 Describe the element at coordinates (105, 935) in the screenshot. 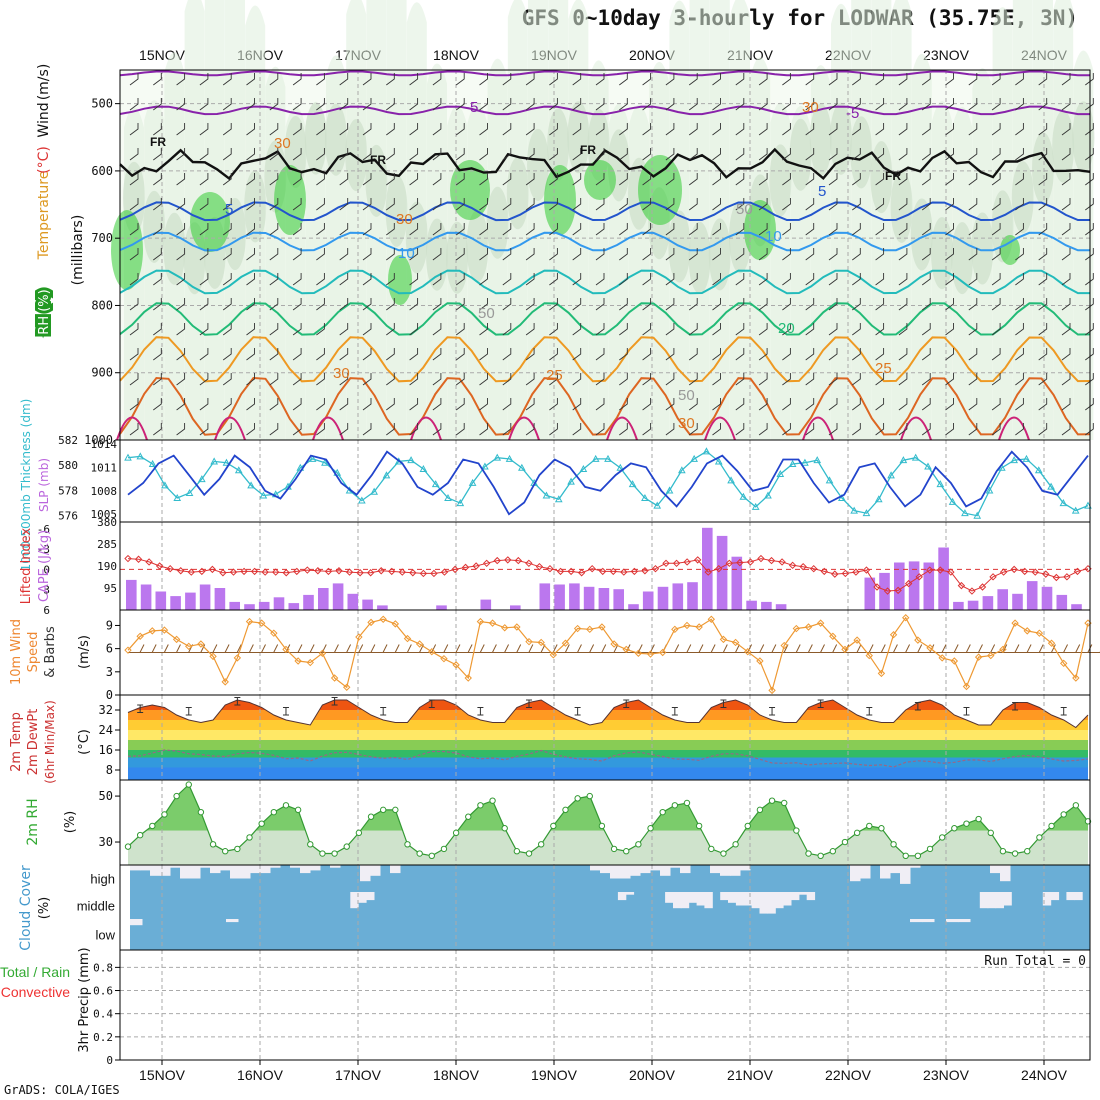

I see `cloud-layer-label: low` at that location.